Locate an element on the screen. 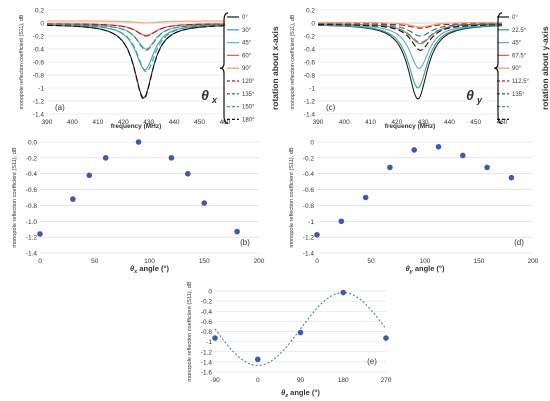  legend-label: 67.5° is located at coordinates (519, 56).